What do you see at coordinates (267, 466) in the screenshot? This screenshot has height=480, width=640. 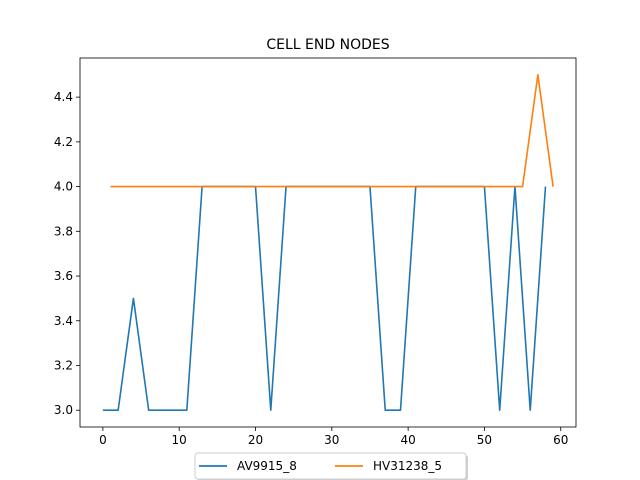 I see `legend-label-1: AV9915_8` at bounding box center [267, 466].